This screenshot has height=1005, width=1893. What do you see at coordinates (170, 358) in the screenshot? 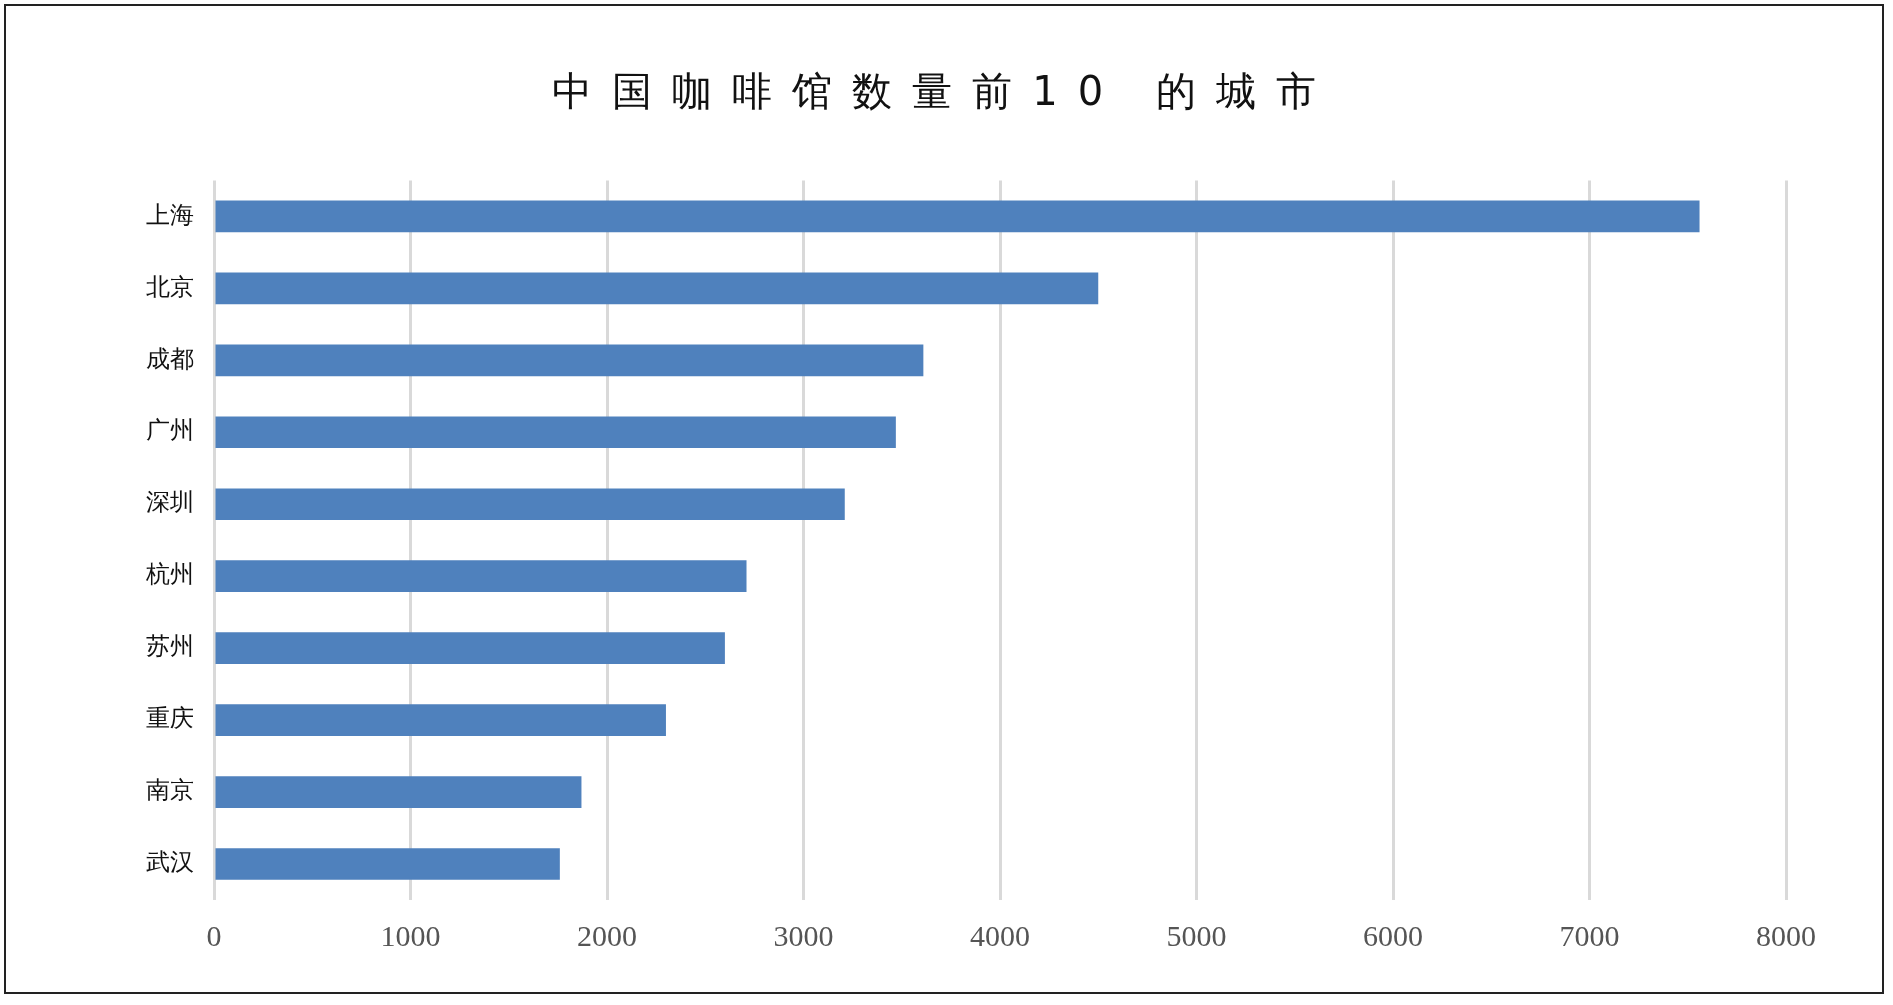
I see `y-tick-label: 成都` at bounding box center [170, 358].